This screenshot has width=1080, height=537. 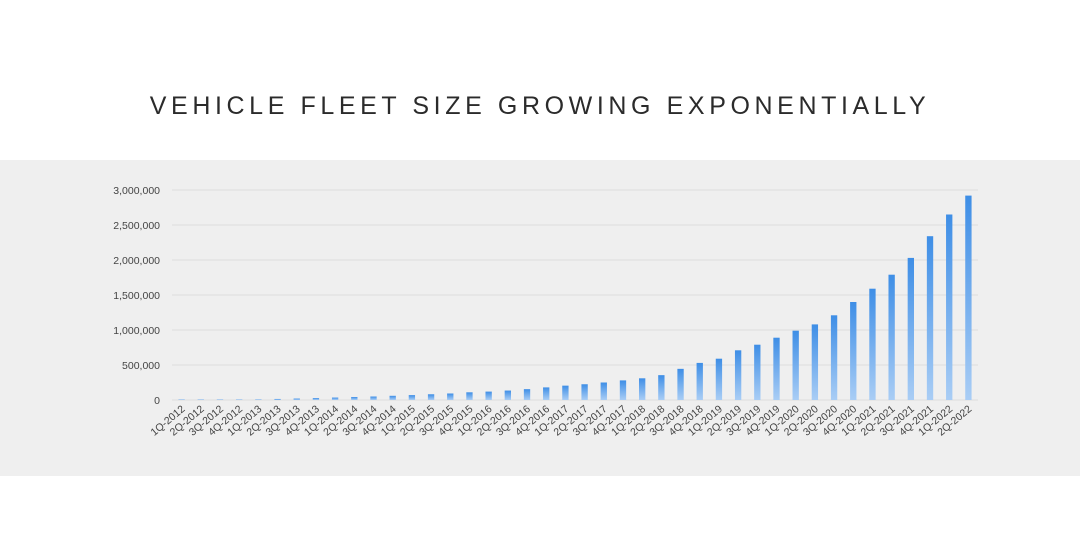 What do you see at coordinates (699, 381) in the screenshot?
I see `bar-4Q-2018` at bounding box center [699, 381].